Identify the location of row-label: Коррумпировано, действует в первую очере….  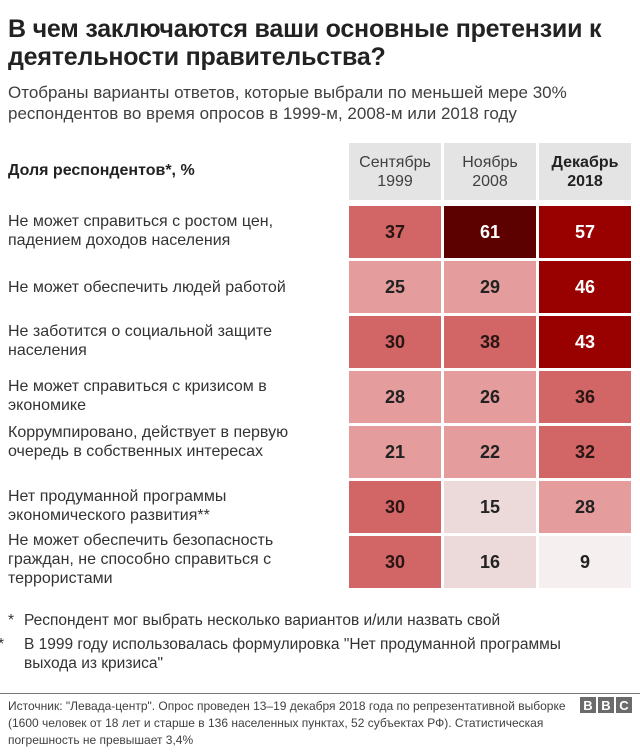
(148, 441).